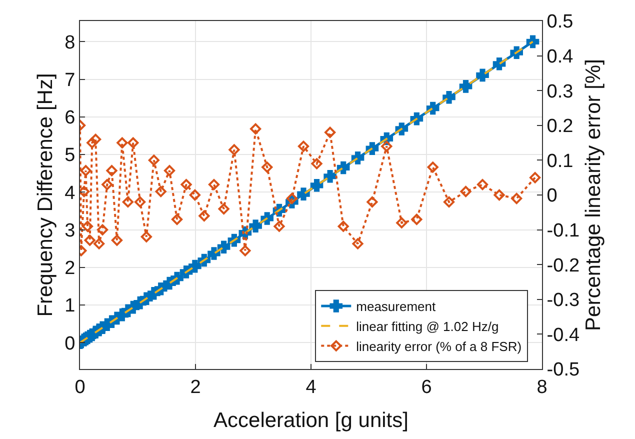  Describe the element at coordinates (439, 346) in the screenshot. I see `legend-label: linearity error (% of a 8 FSR)` at that location.